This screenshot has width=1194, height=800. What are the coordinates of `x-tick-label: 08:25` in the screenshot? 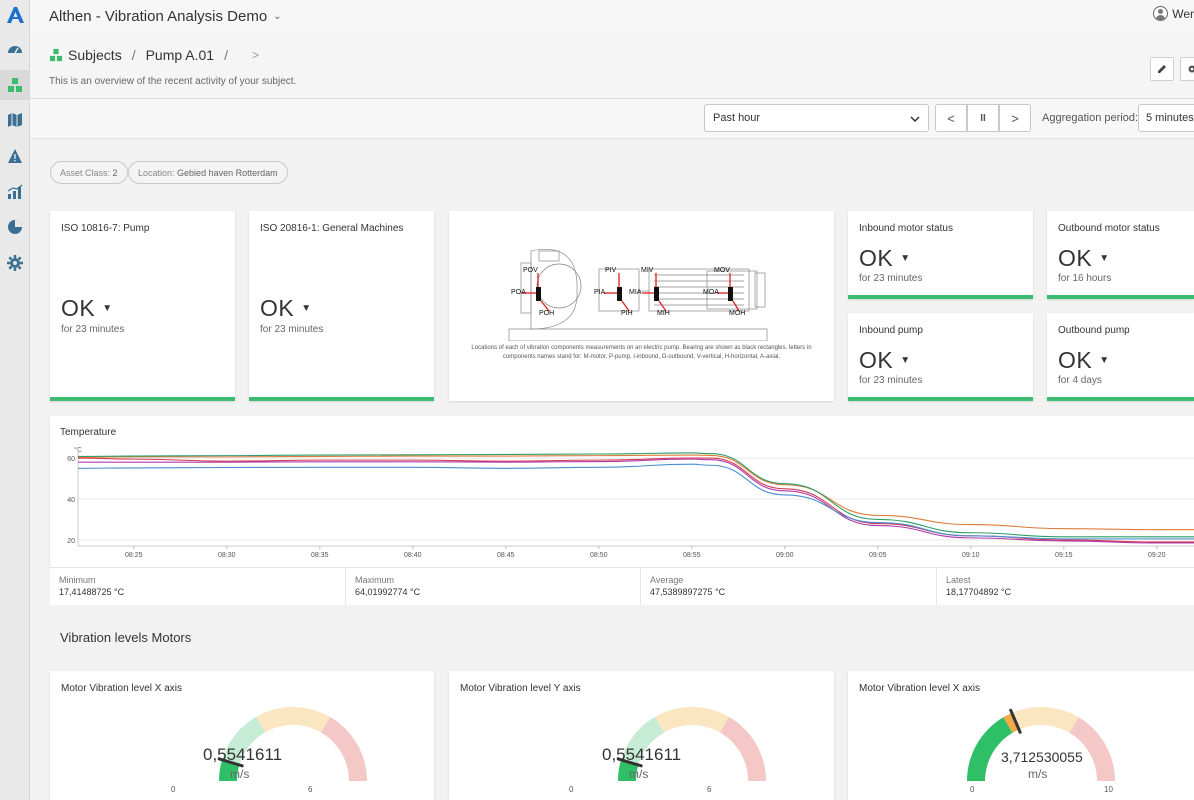 It's located at (134, 555).